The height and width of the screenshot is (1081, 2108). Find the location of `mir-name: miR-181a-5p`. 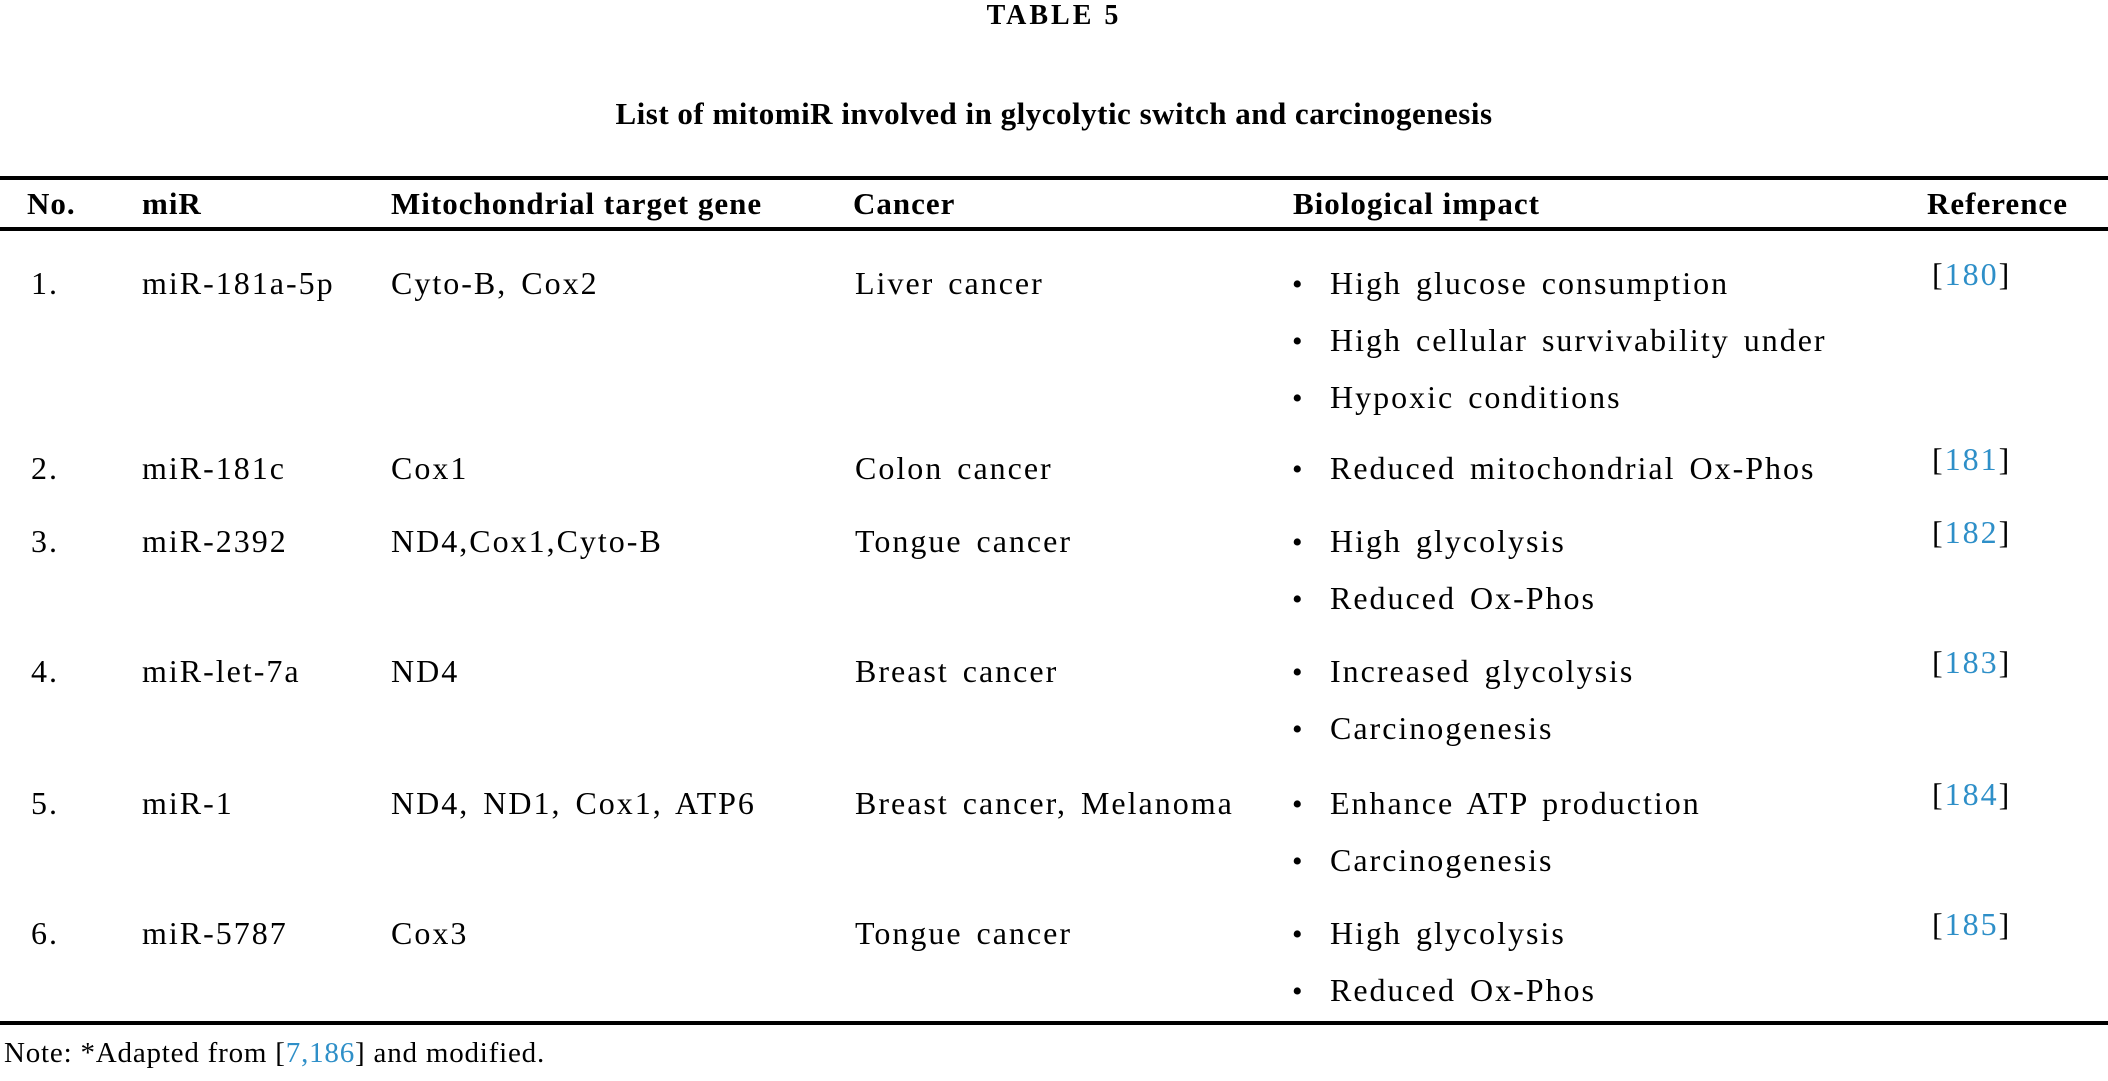

mir-name: miR-181a-5p is located at coordinates (238, 283).